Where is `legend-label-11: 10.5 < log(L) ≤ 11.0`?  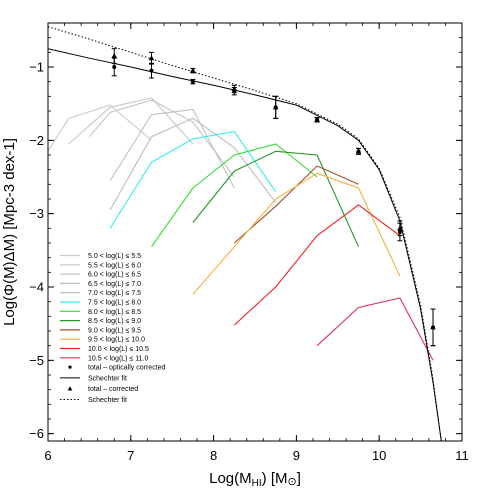 legend-label-11: 10.5 < log(L) ≤ 11.0 is located at coordinates (118, 358).